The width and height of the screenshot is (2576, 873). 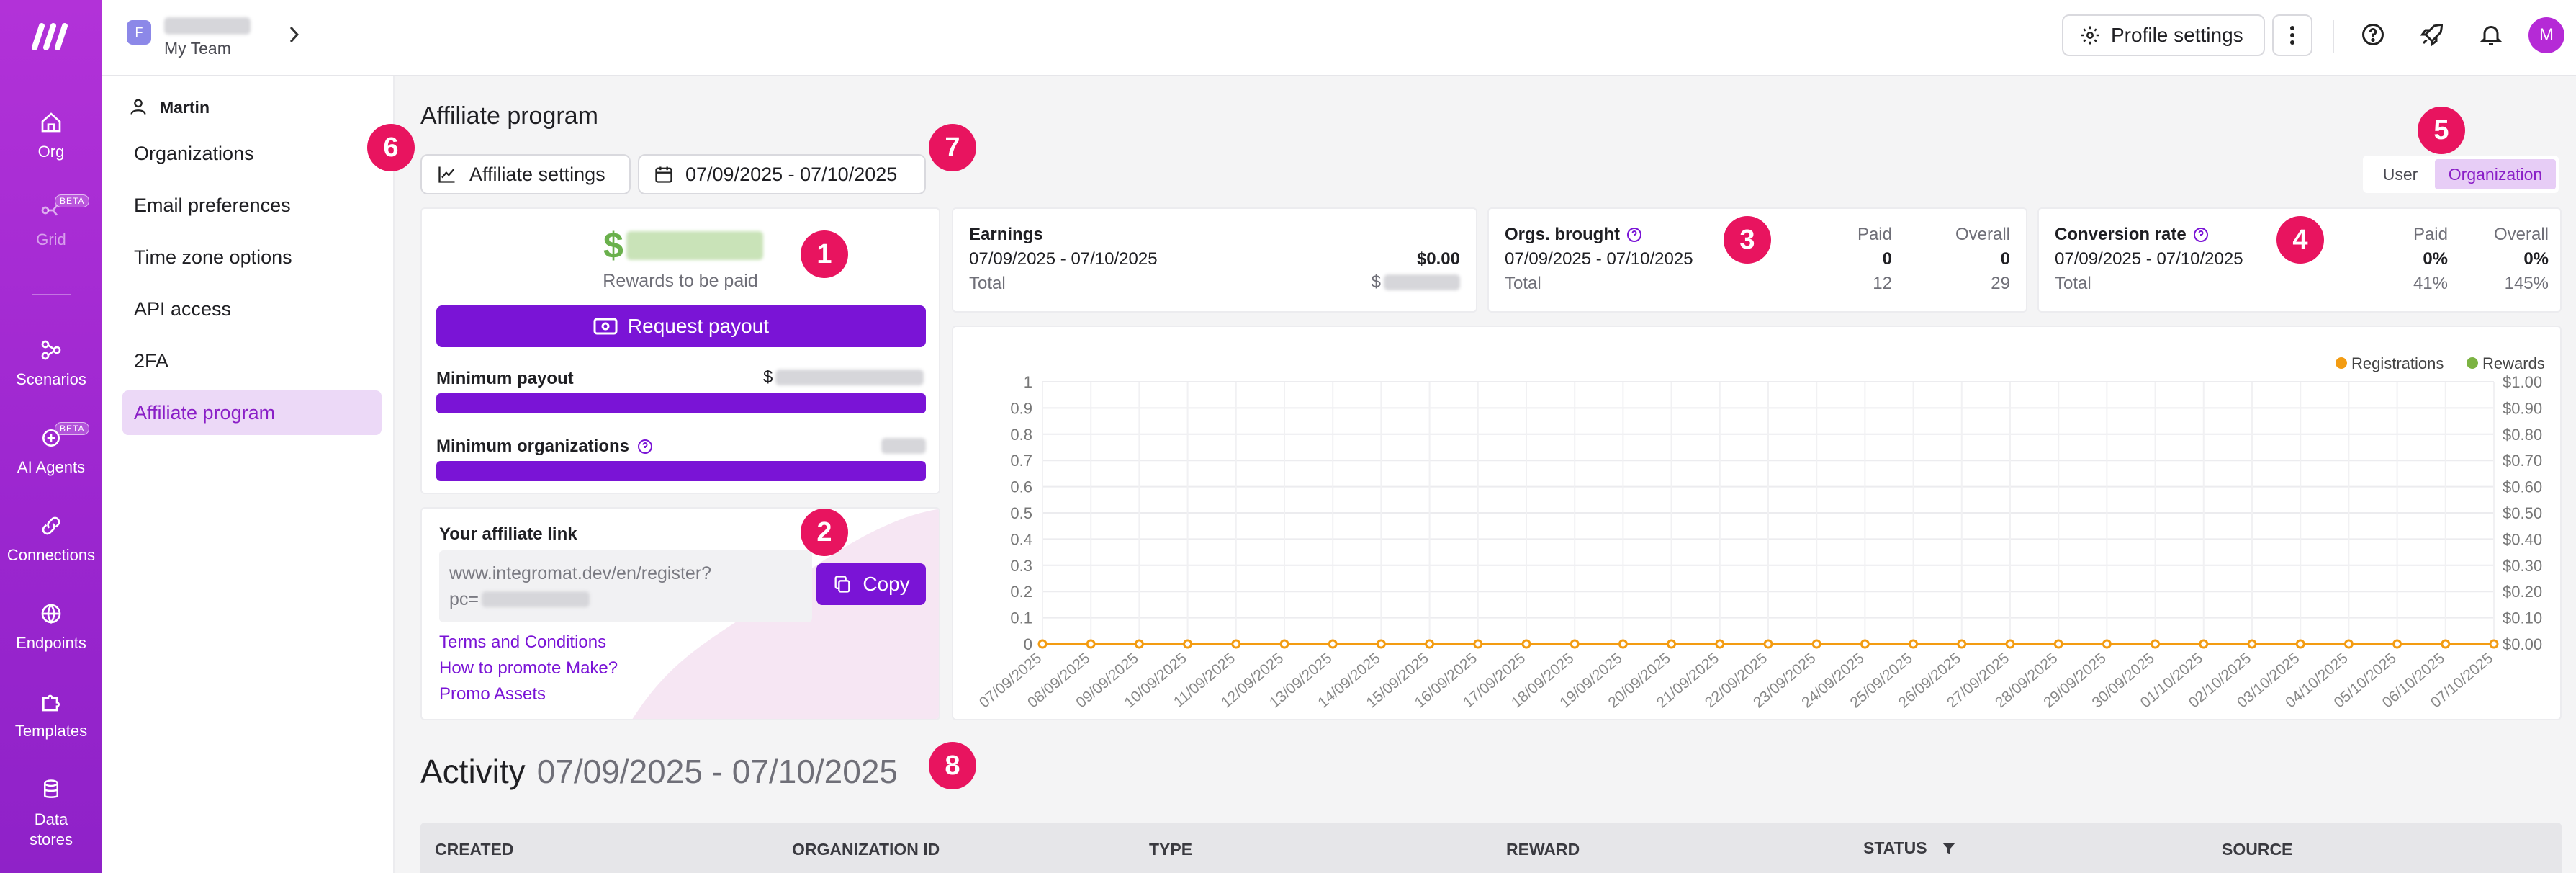 I want to click on share-icon, so click(x=51, y=350).